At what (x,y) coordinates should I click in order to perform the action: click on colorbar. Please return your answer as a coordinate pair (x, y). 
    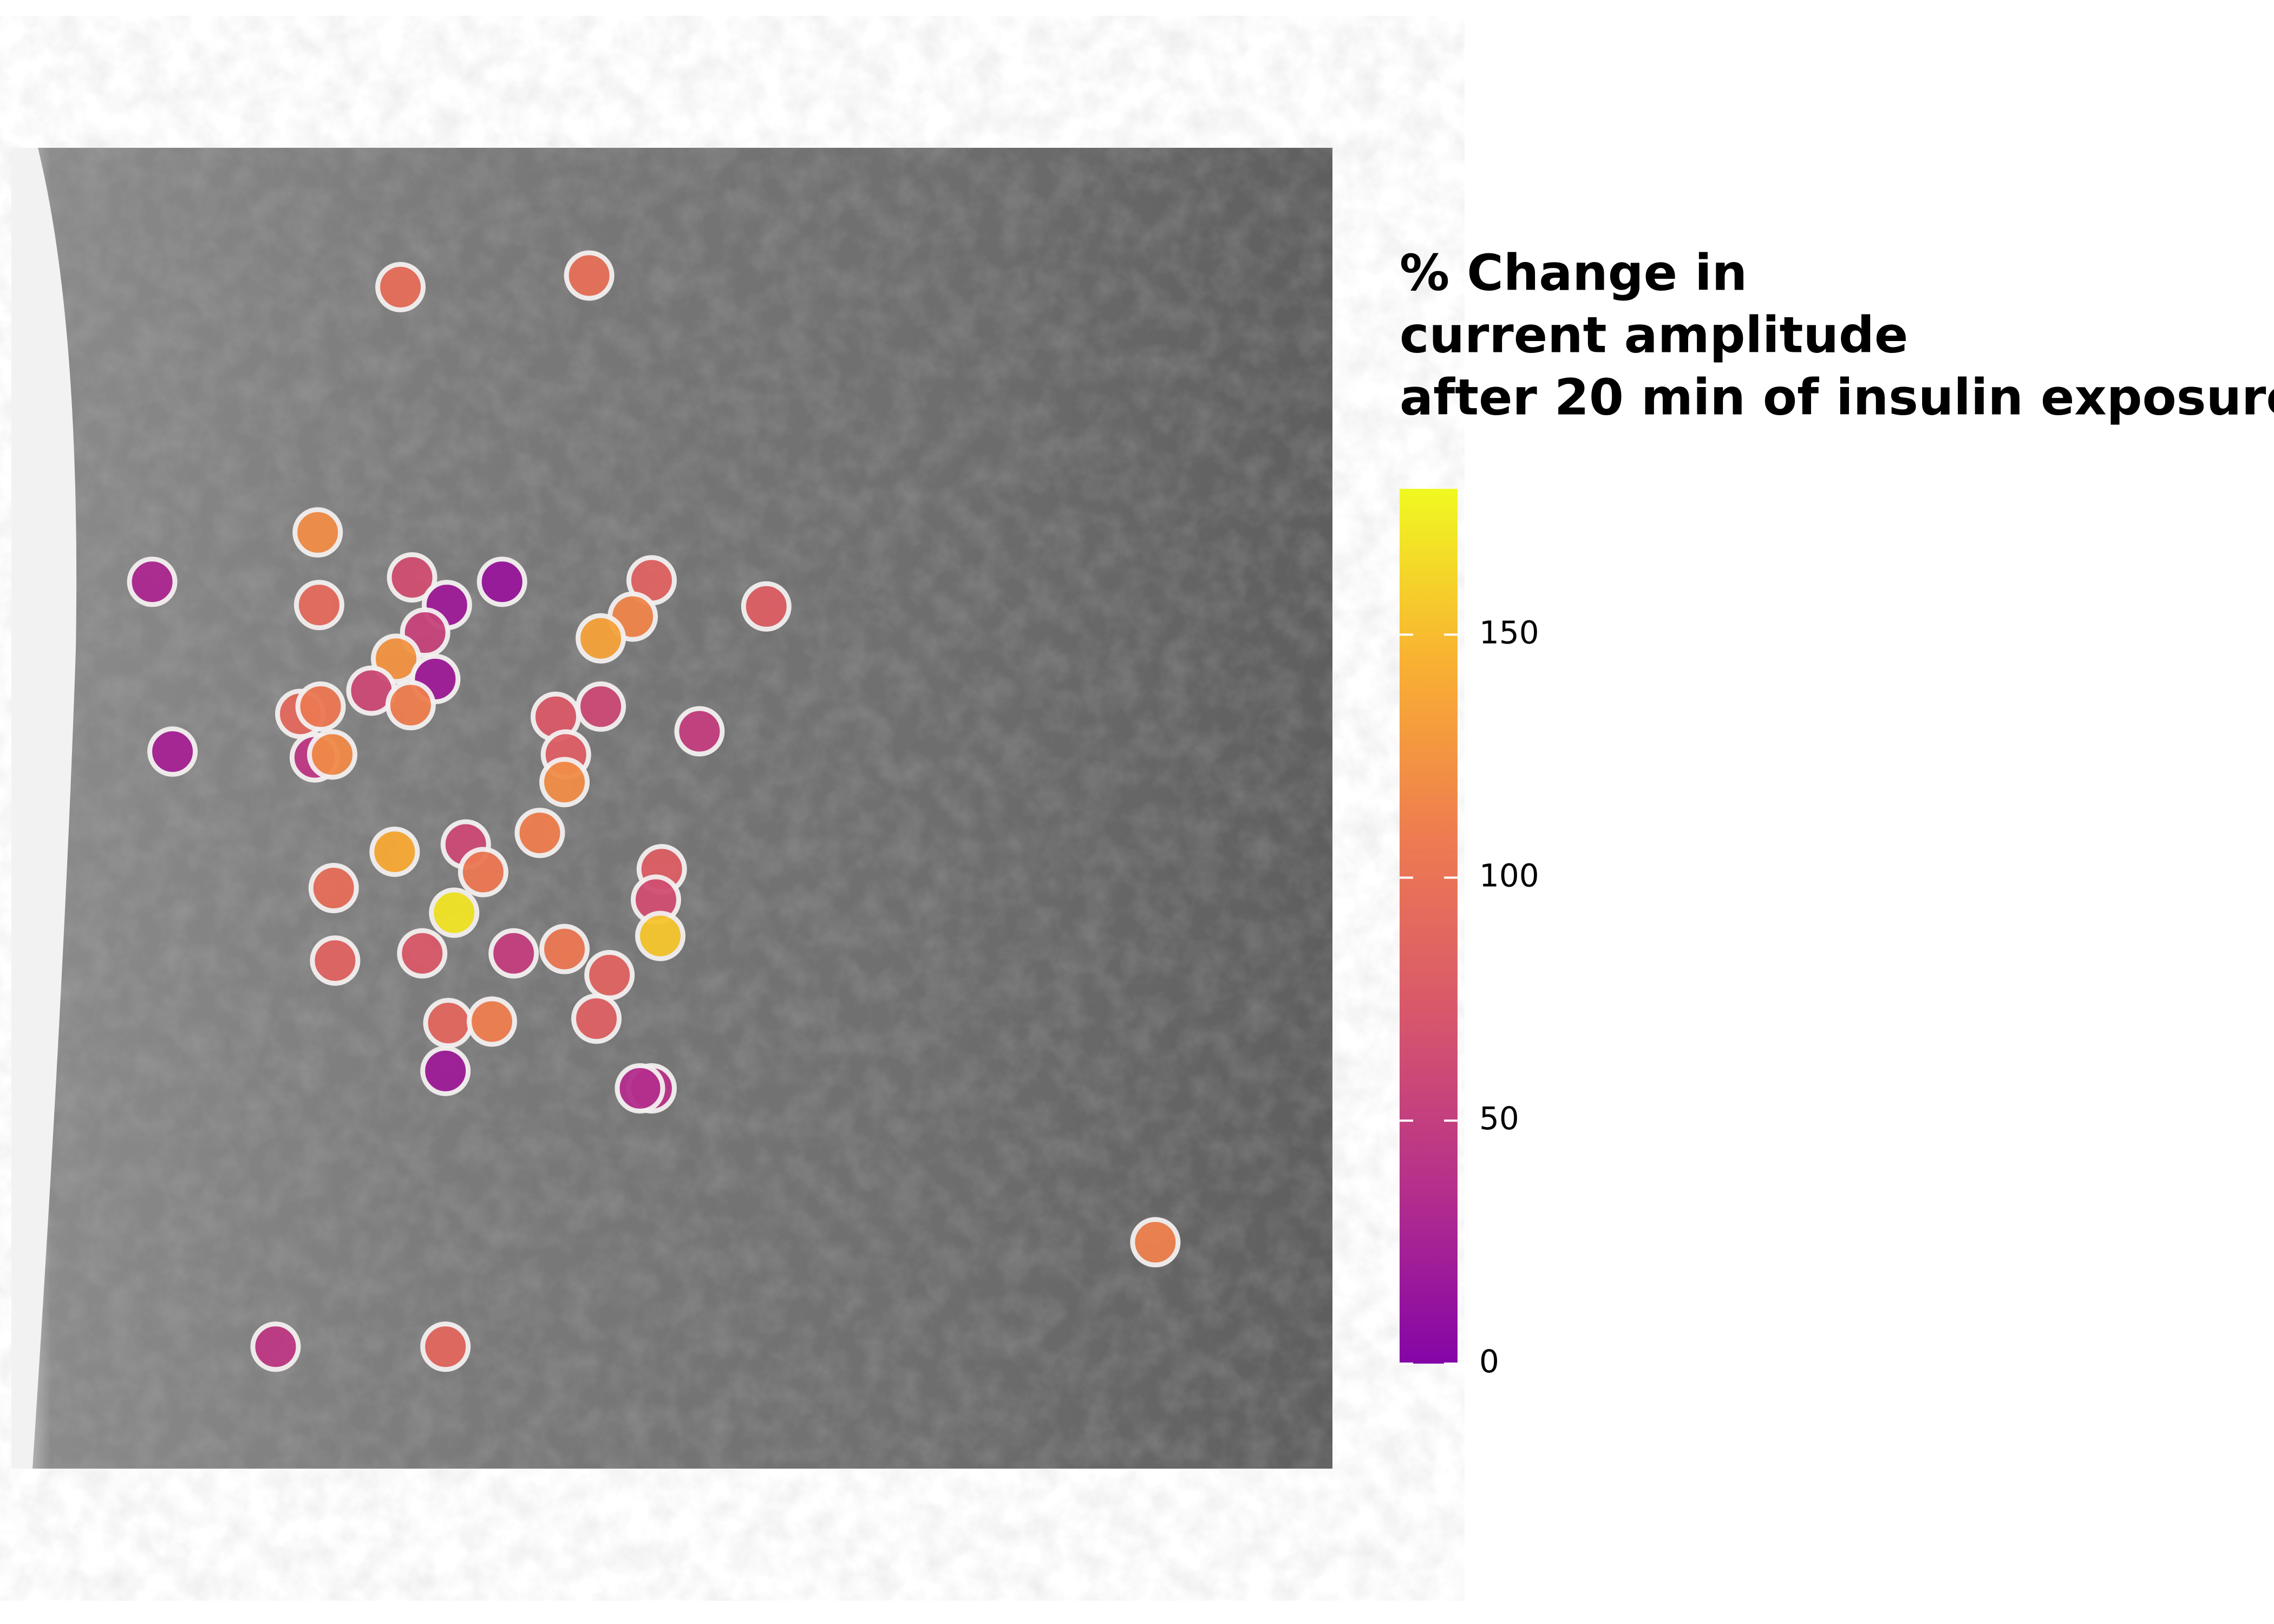
    Looking at the image, I should click on (1429, 926).